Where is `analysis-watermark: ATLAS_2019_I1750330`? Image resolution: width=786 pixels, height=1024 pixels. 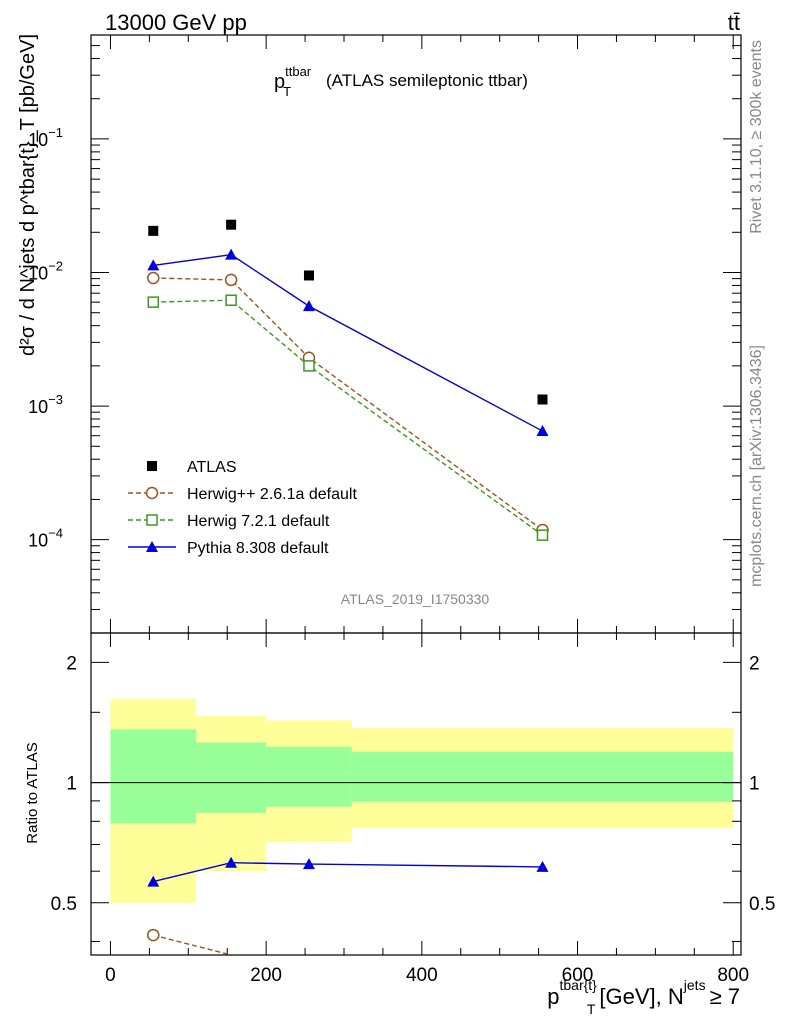 analysis-watermark: ATLAS_2019_I1750330 is located at coordinates (415, 599).